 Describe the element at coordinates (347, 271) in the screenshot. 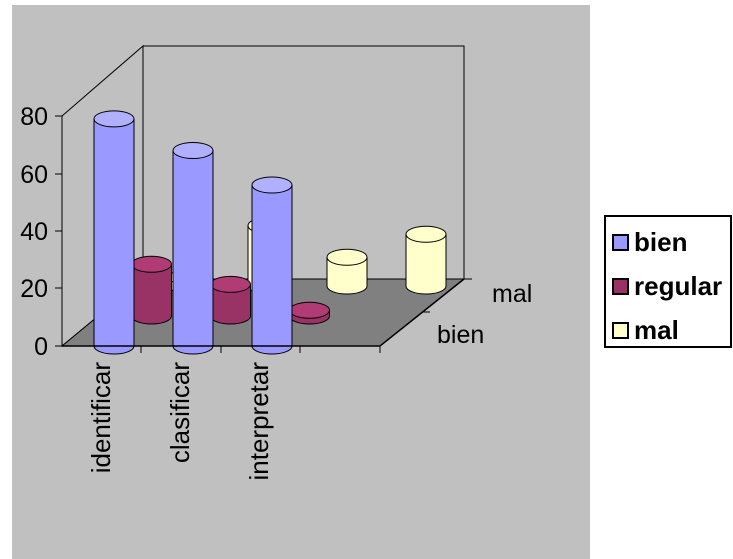

I see `bar-interpretar-mal` at that location.